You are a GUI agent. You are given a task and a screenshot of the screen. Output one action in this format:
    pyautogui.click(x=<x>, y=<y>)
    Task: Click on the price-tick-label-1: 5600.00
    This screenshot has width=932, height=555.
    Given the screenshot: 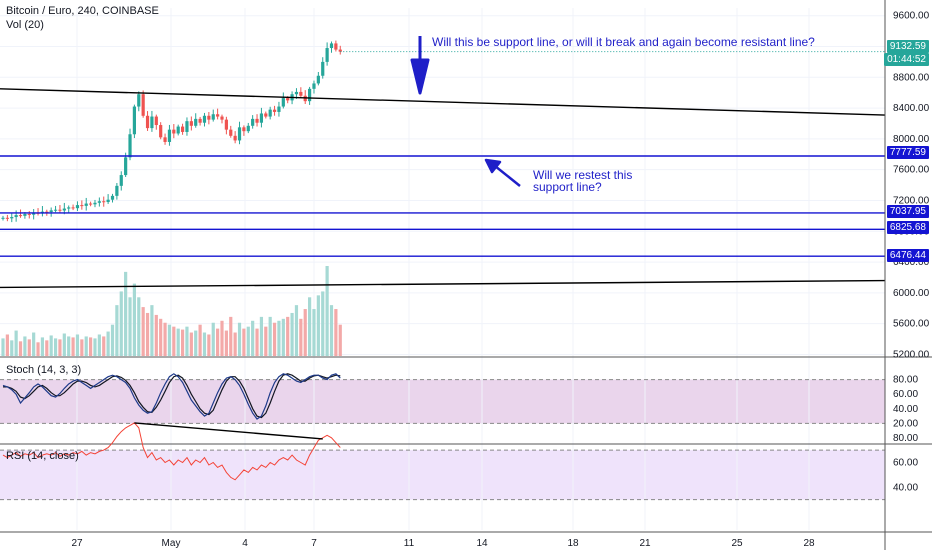 What is the action you would take?
    pyautogui.click(x=911, y=324)
    